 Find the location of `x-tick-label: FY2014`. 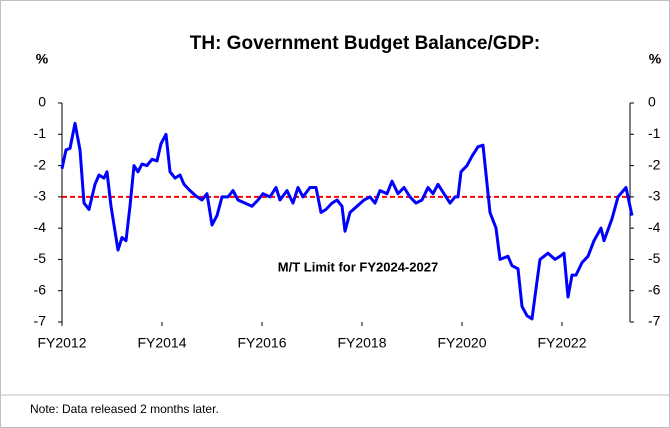

x-tick-label: FY2014 is located at coordinates (161, 343).